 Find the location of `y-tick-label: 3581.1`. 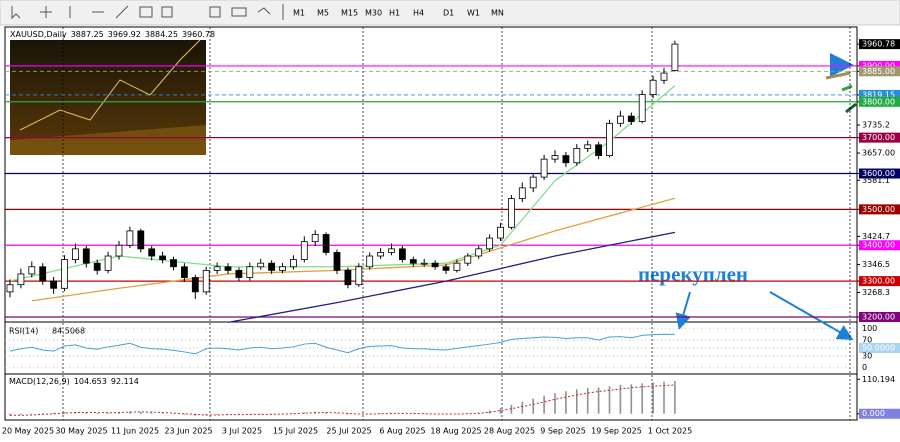

y-tick-label: 3581.1 is located at coordinates (876, 180).